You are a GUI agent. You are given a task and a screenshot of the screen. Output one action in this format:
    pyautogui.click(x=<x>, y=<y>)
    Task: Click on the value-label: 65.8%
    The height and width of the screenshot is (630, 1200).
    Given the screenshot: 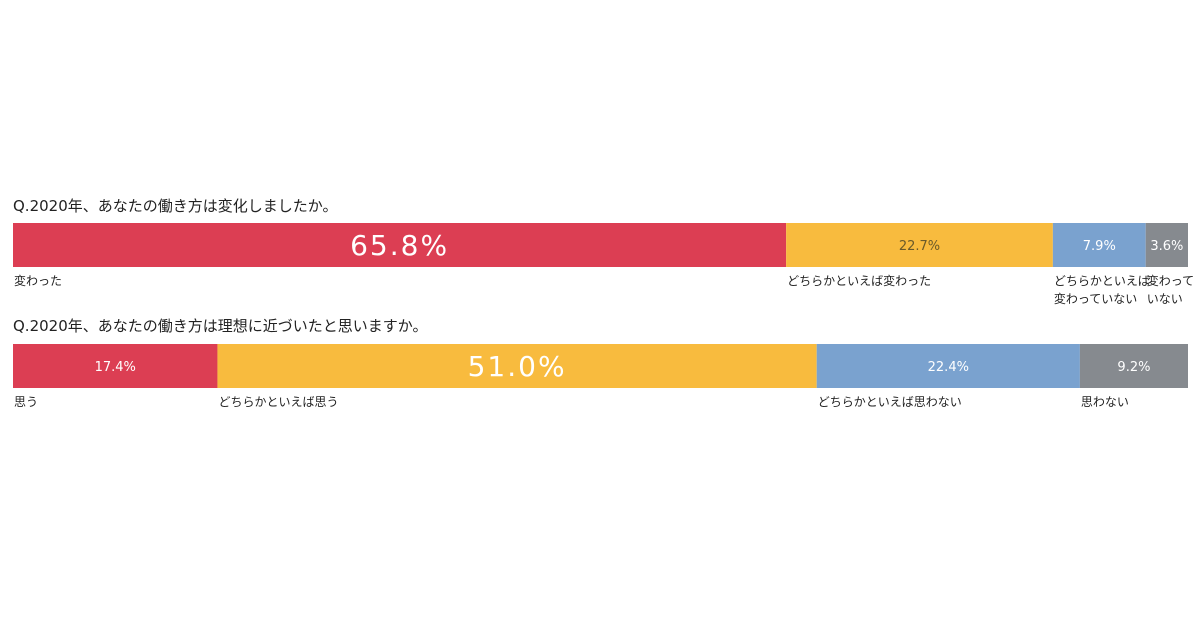 What is the action you would take?
    pyautogui.click(x=399, y=245)
    